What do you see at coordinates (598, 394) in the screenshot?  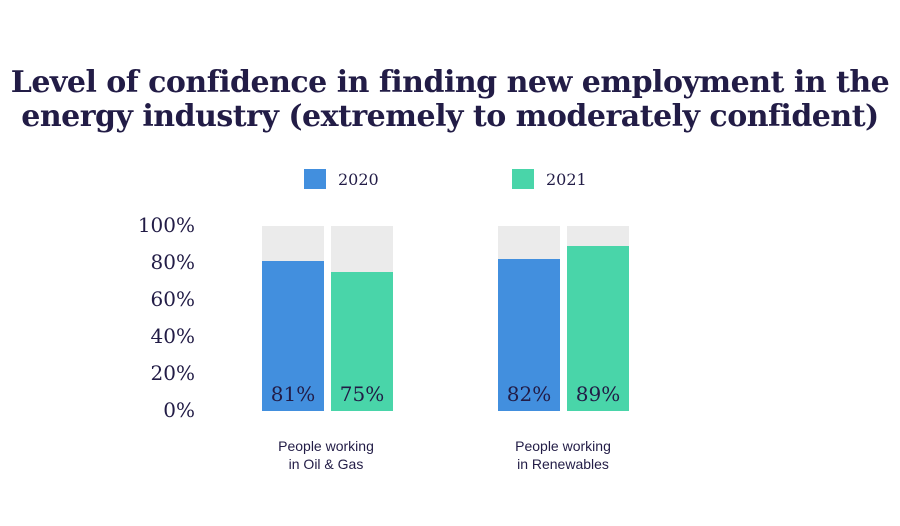 I see `bar-value-label: 89%` at bounding box center [598, 394].